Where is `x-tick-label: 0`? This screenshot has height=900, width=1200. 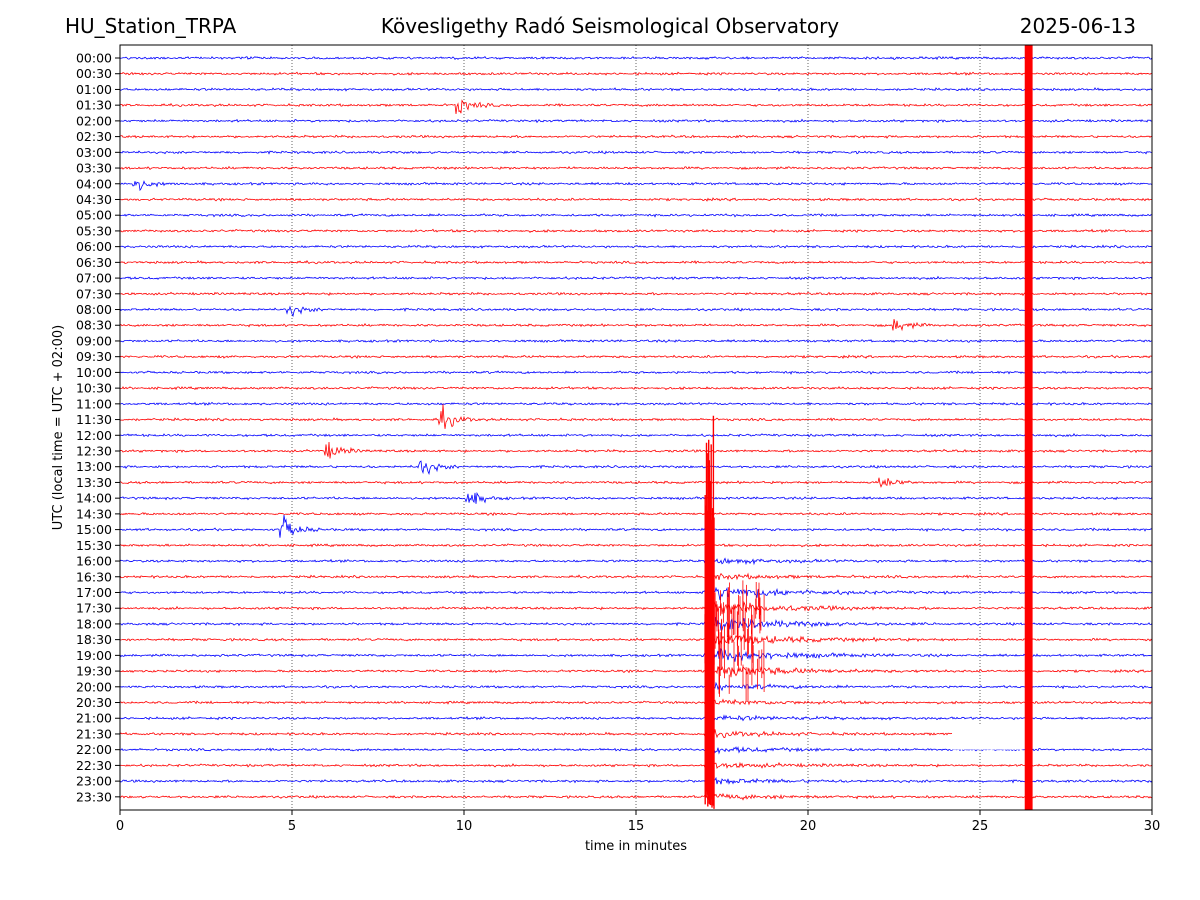 x-tick-label: 0 is located at coordinates (120, 826).